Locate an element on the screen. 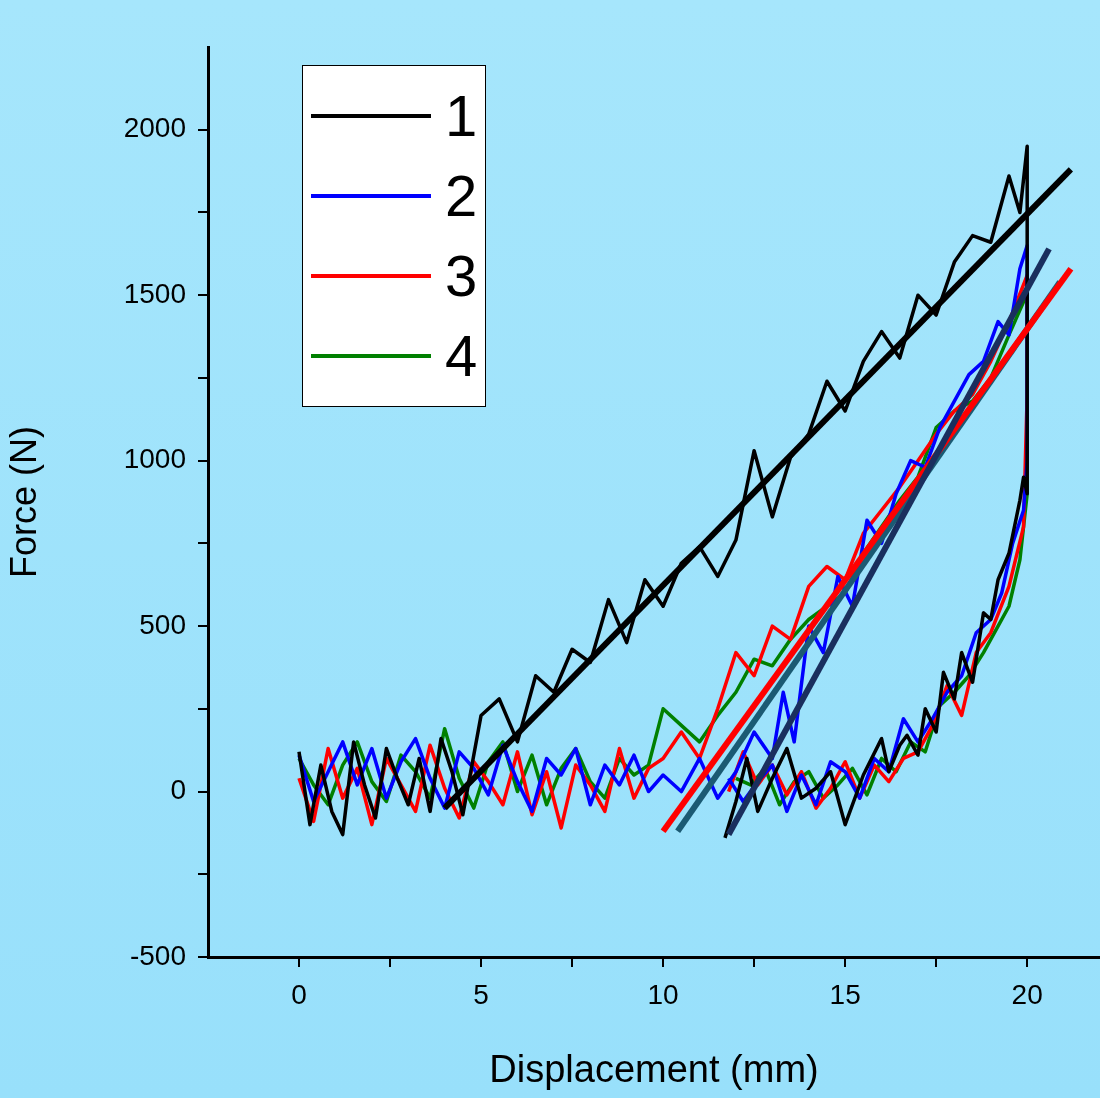 Image resolution: width=1100 pixels, height=1098 pixels. x-tick-label: 5 is located at coordinates (481, 994).